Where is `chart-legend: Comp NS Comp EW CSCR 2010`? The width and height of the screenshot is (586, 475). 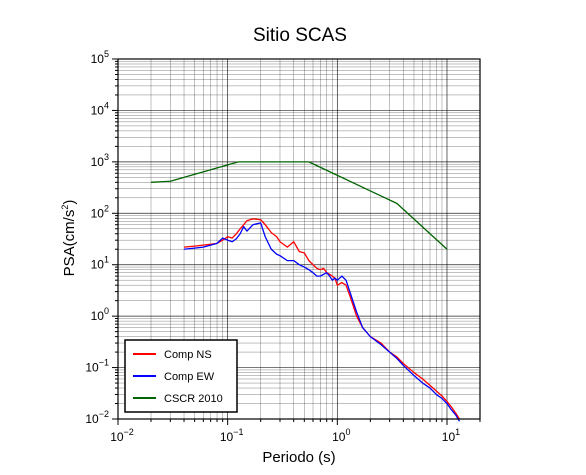
chart-legend: Comp NS Comp EW CSCR 2010 is located at coordinates (181, 376).